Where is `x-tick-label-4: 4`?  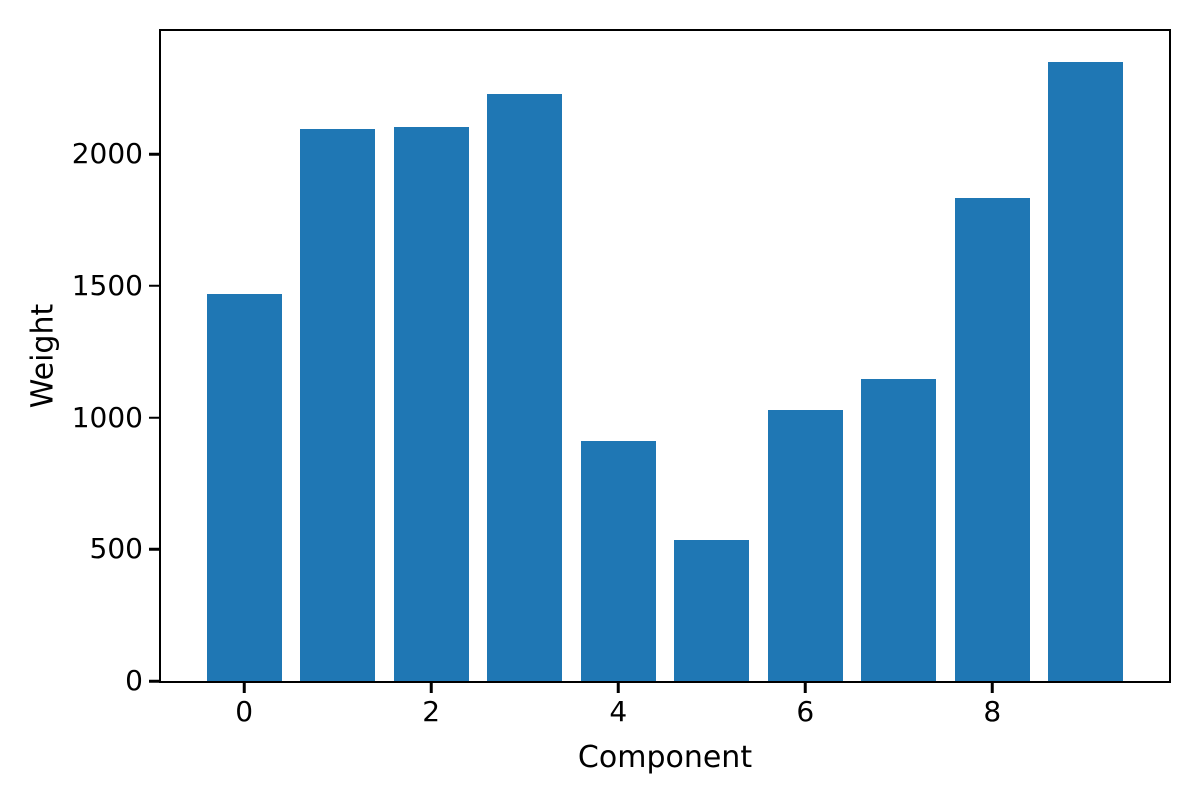
x-tick-label-4: 4 is located at coordinates (618, 711).